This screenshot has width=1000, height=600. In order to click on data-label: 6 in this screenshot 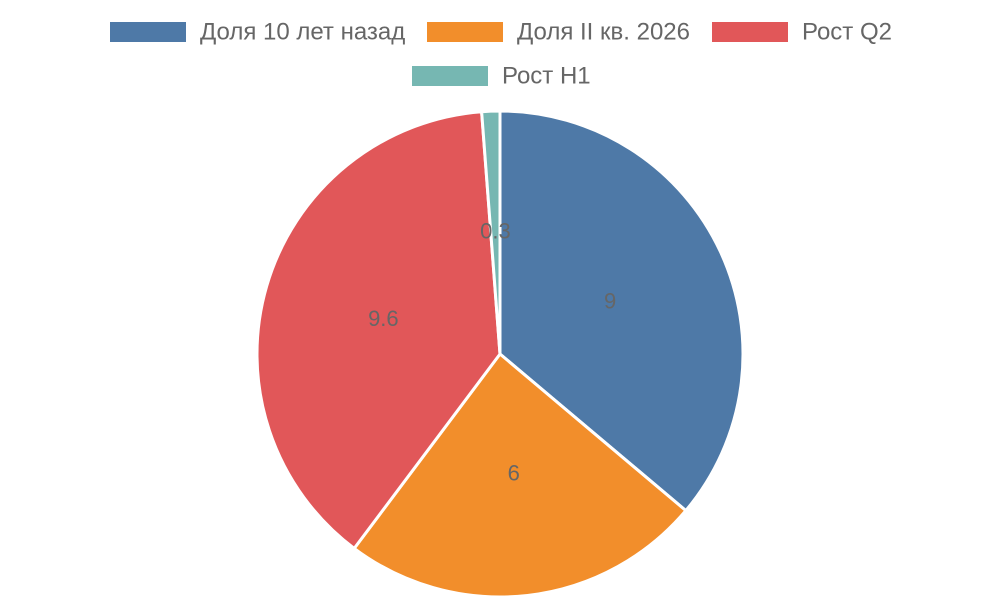, I will do `click(514, 473)`.